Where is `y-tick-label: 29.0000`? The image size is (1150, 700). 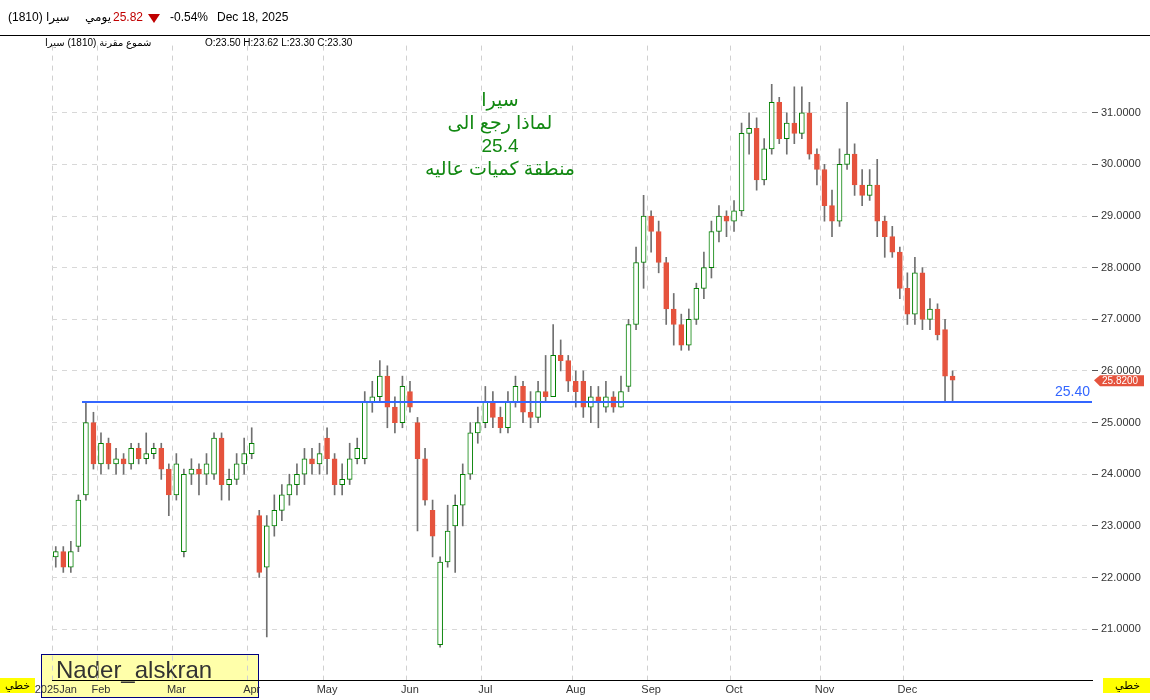
y-tick-label: 29.0000 is located at coordinates (1121, 215).